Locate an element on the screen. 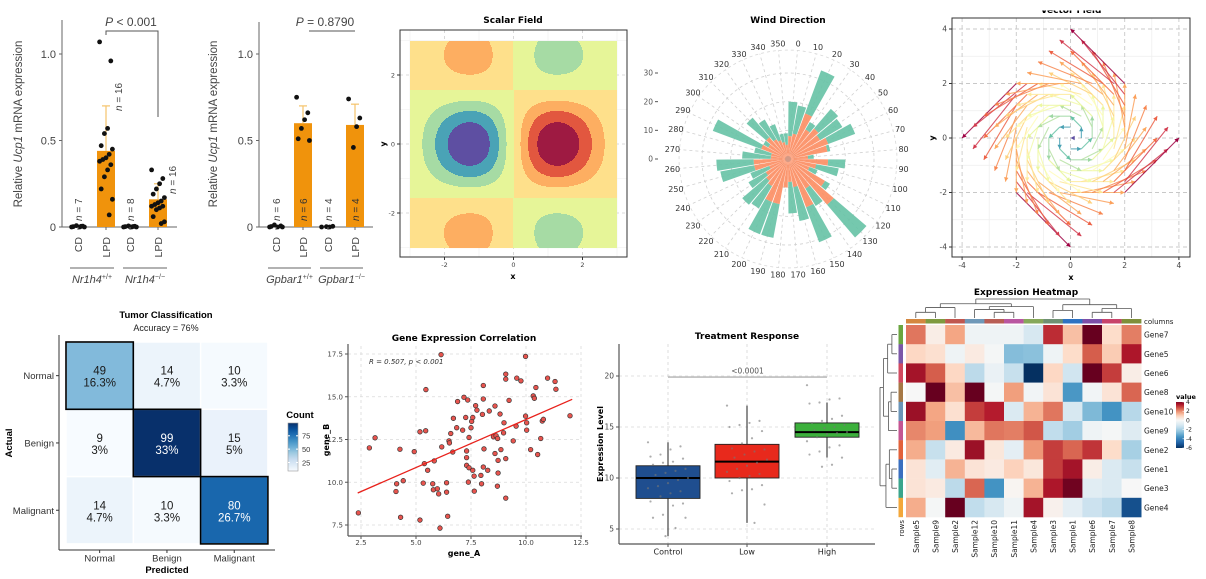 This screenshot has height=579, width=1206. direction-label: 70 is located at coordinates (900, 129).